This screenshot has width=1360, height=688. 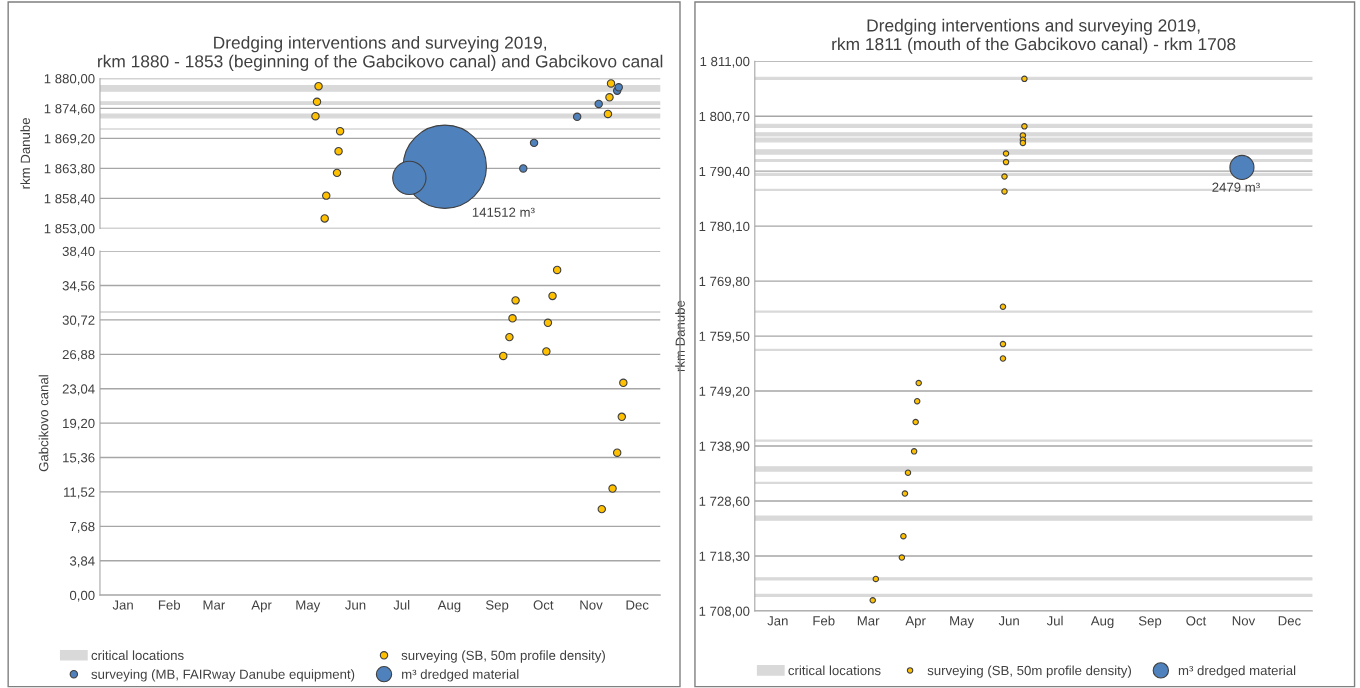 I want to click on y-tick-label: 1 749,20, so click(x=724, y=392).